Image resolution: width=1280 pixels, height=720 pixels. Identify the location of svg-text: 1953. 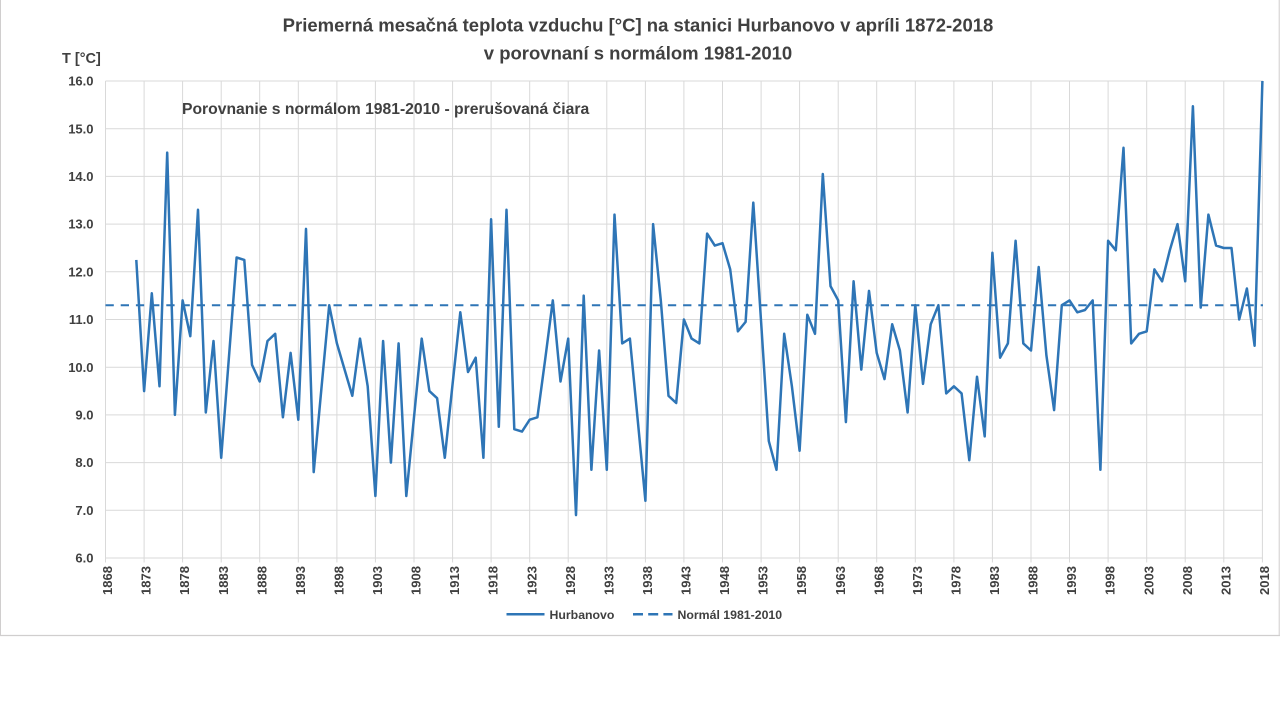
(763, 580).